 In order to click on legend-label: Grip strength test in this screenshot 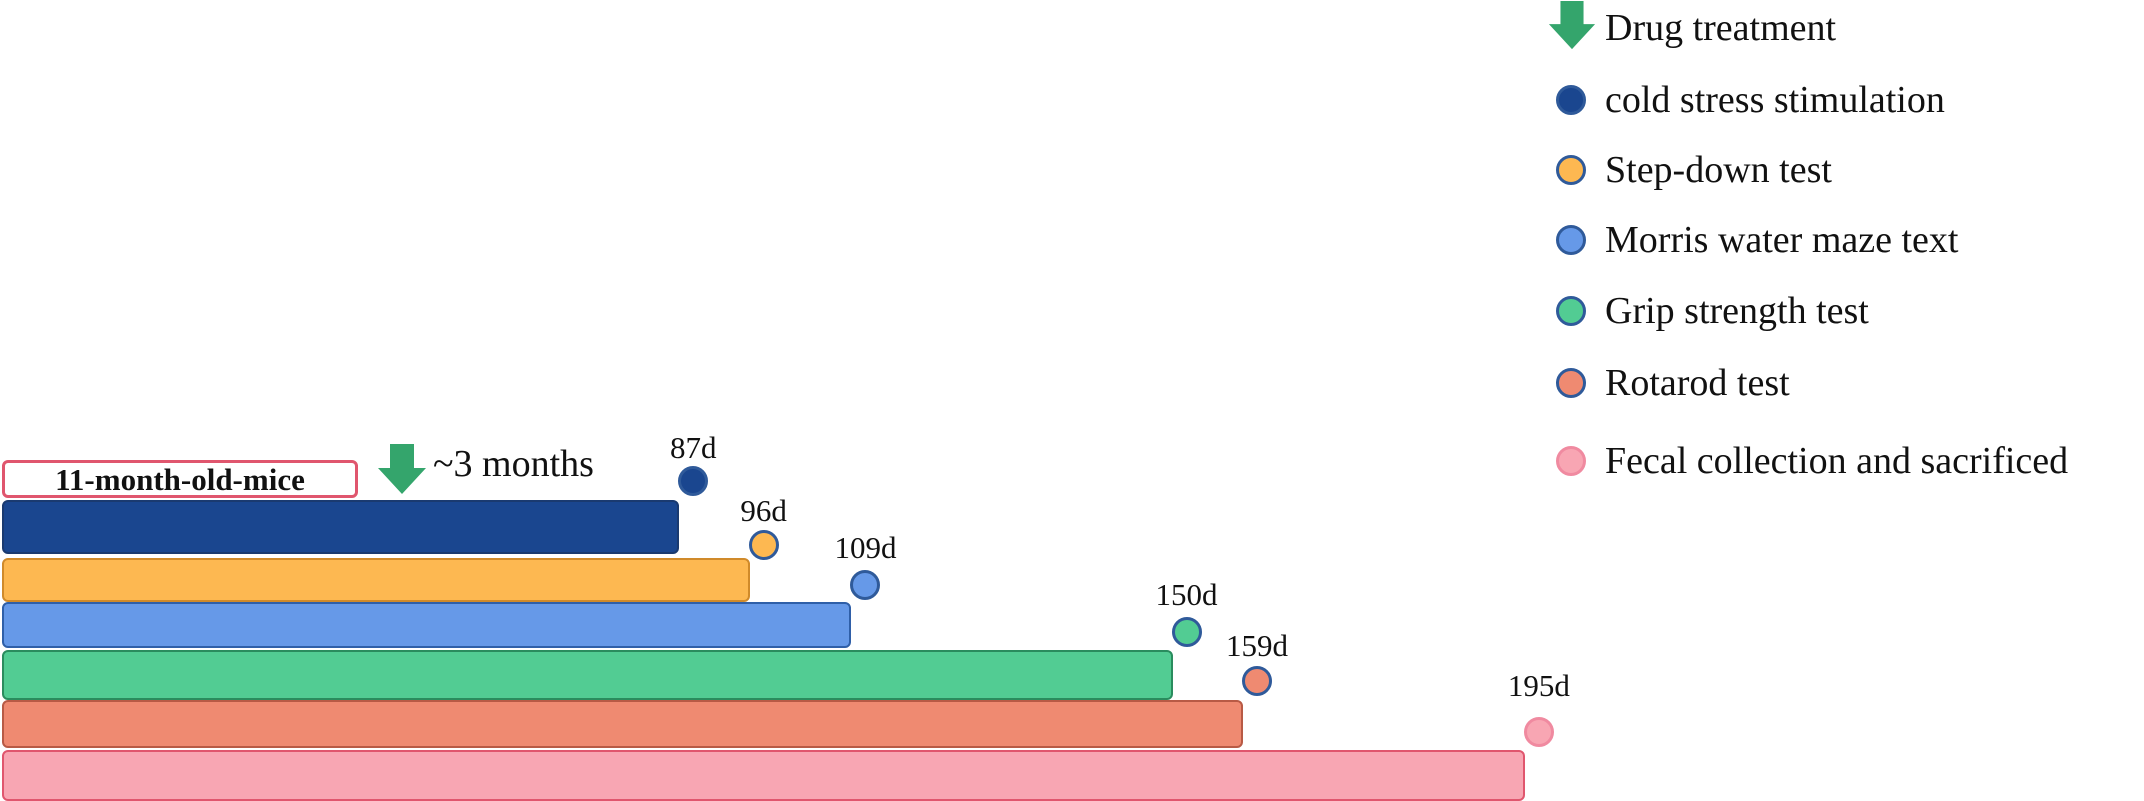, I will do `click(1737, 311)`.